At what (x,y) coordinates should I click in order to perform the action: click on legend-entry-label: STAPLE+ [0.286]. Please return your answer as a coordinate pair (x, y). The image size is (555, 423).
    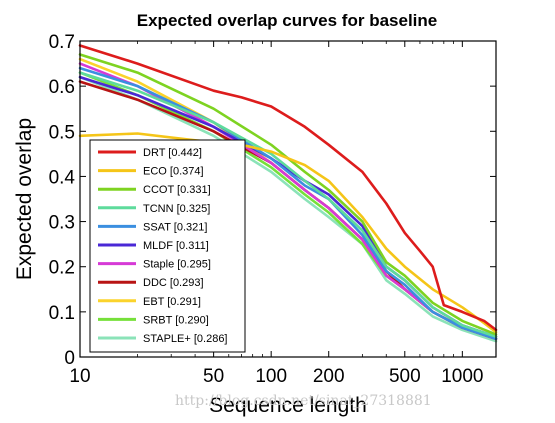
    Looking at the image, I should click on (185, 339).